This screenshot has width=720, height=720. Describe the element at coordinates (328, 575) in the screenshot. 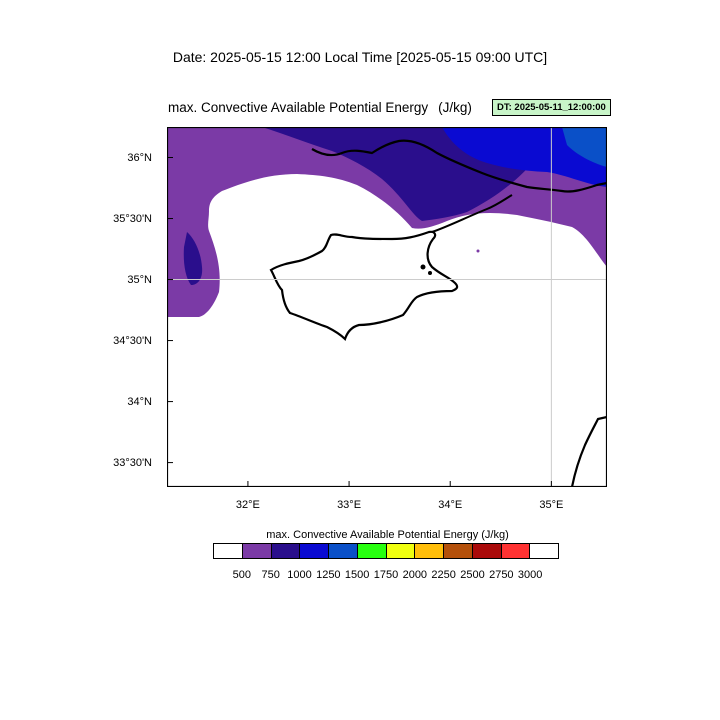

I see `colorbar-label: 1250` at that location.